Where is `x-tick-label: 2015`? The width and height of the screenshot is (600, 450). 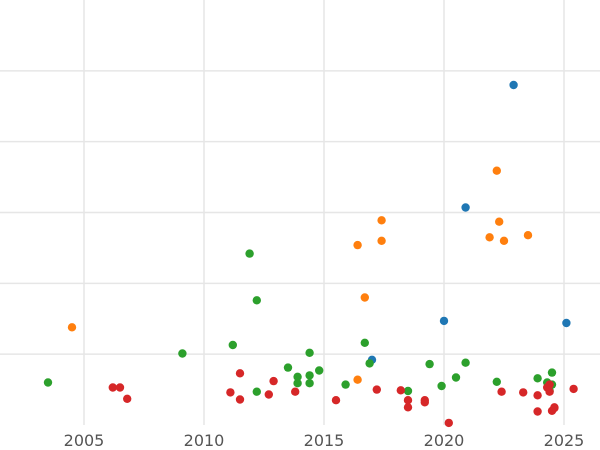
x-tick-label: 2015 is located at coordinates (324, 440).